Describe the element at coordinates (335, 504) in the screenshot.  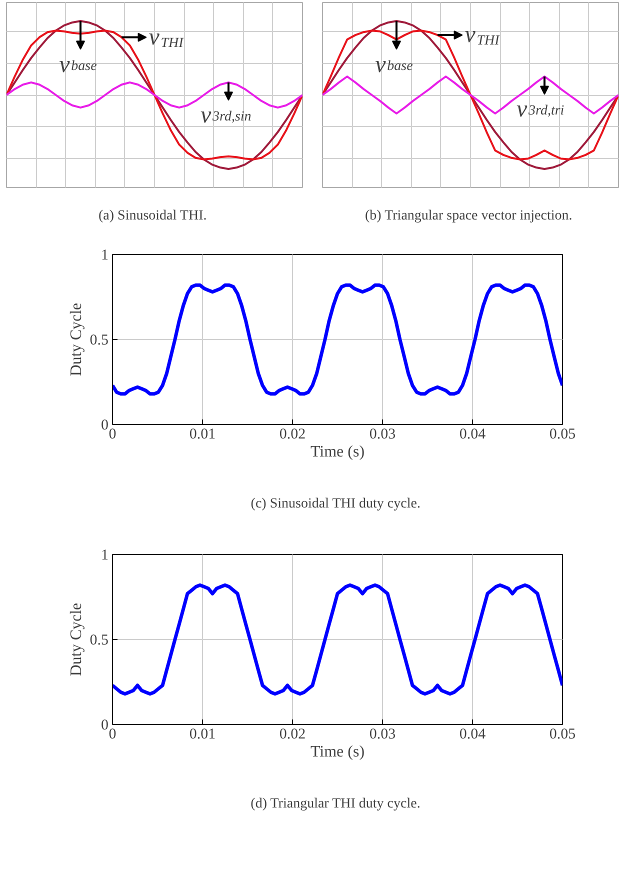
I see `text: (c) Sinusoidal THI duty cycle.` at that location.